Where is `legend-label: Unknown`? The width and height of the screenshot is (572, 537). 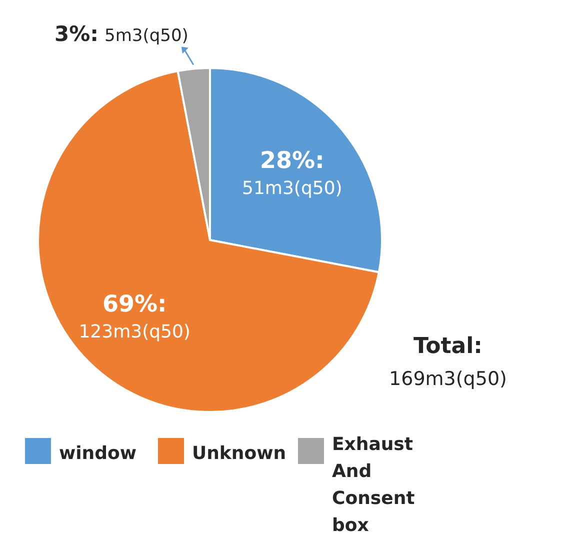 legend-label: Unknown is located at coordinates (239, 453).